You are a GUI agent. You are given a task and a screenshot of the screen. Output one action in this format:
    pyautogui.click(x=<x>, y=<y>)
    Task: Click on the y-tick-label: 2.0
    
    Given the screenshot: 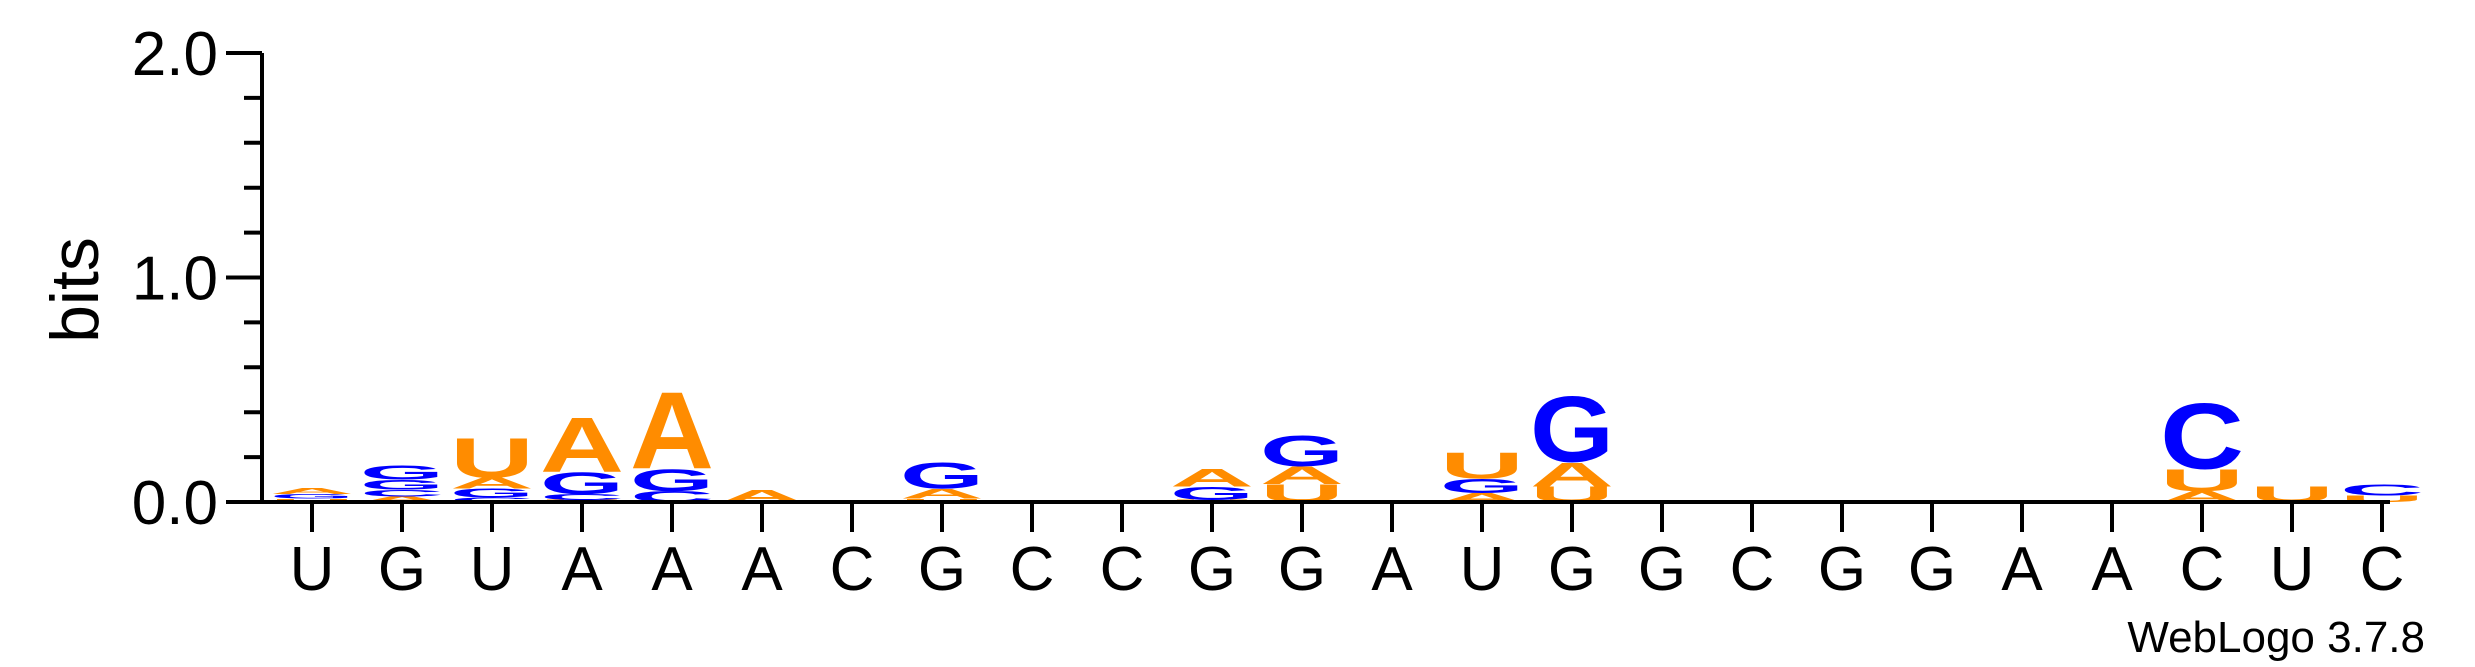 What is the action you would take?
    pyautogui.click(x=175, y=54)
    